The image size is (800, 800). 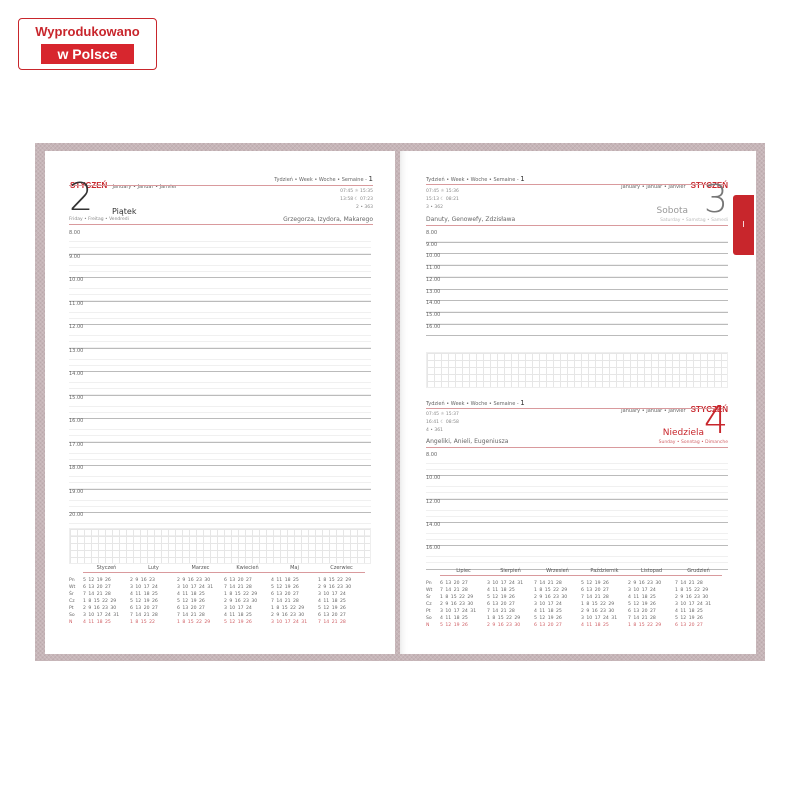 What do you see at coordinates (87, 54) in the screenshot?
I see `badge-line2: w Polsce` at bounding box center [87, 54].